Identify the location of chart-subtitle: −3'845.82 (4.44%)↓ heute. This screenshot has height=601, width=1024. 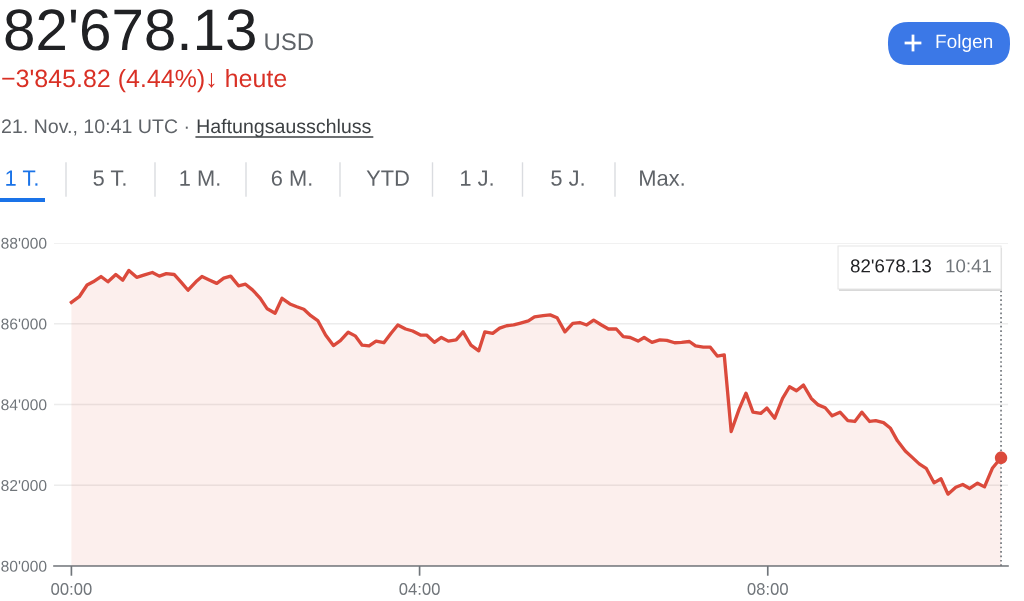
(144, 80).